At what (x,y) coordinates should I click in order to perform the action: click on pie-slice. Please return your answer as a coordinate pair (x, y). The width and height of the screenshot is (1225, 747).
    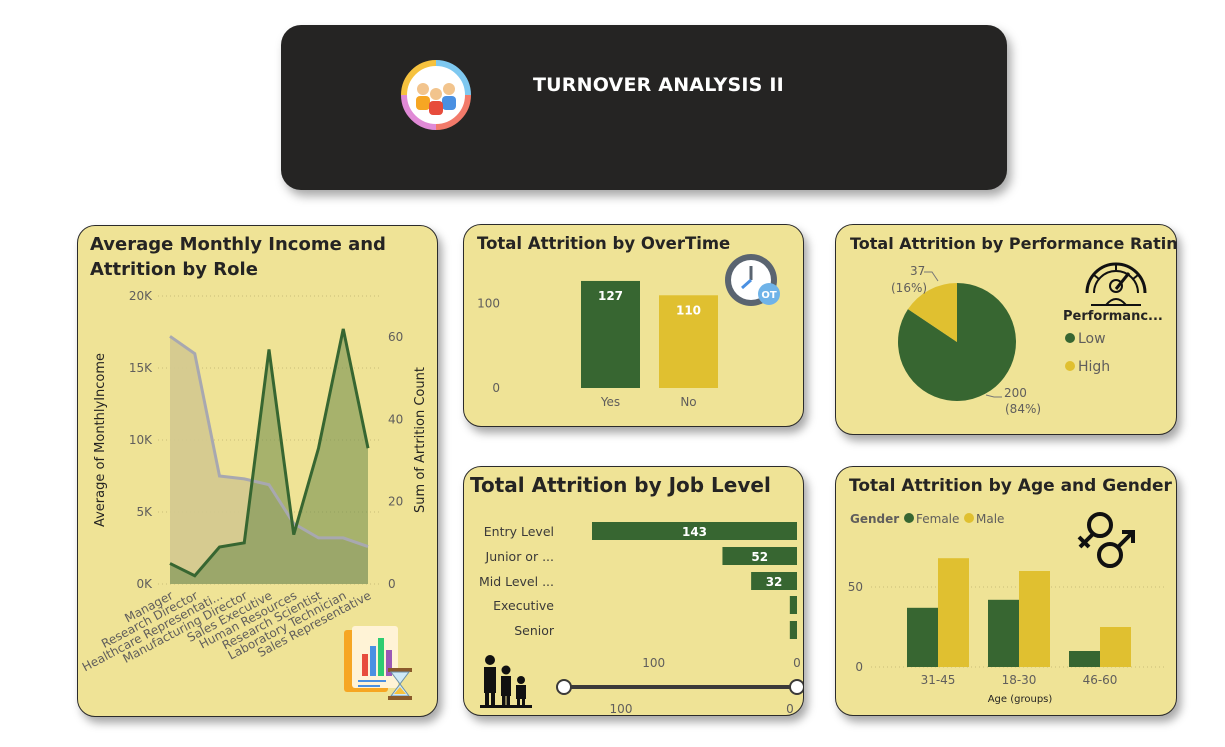
    Looking at the image, I should click on (932, 312).